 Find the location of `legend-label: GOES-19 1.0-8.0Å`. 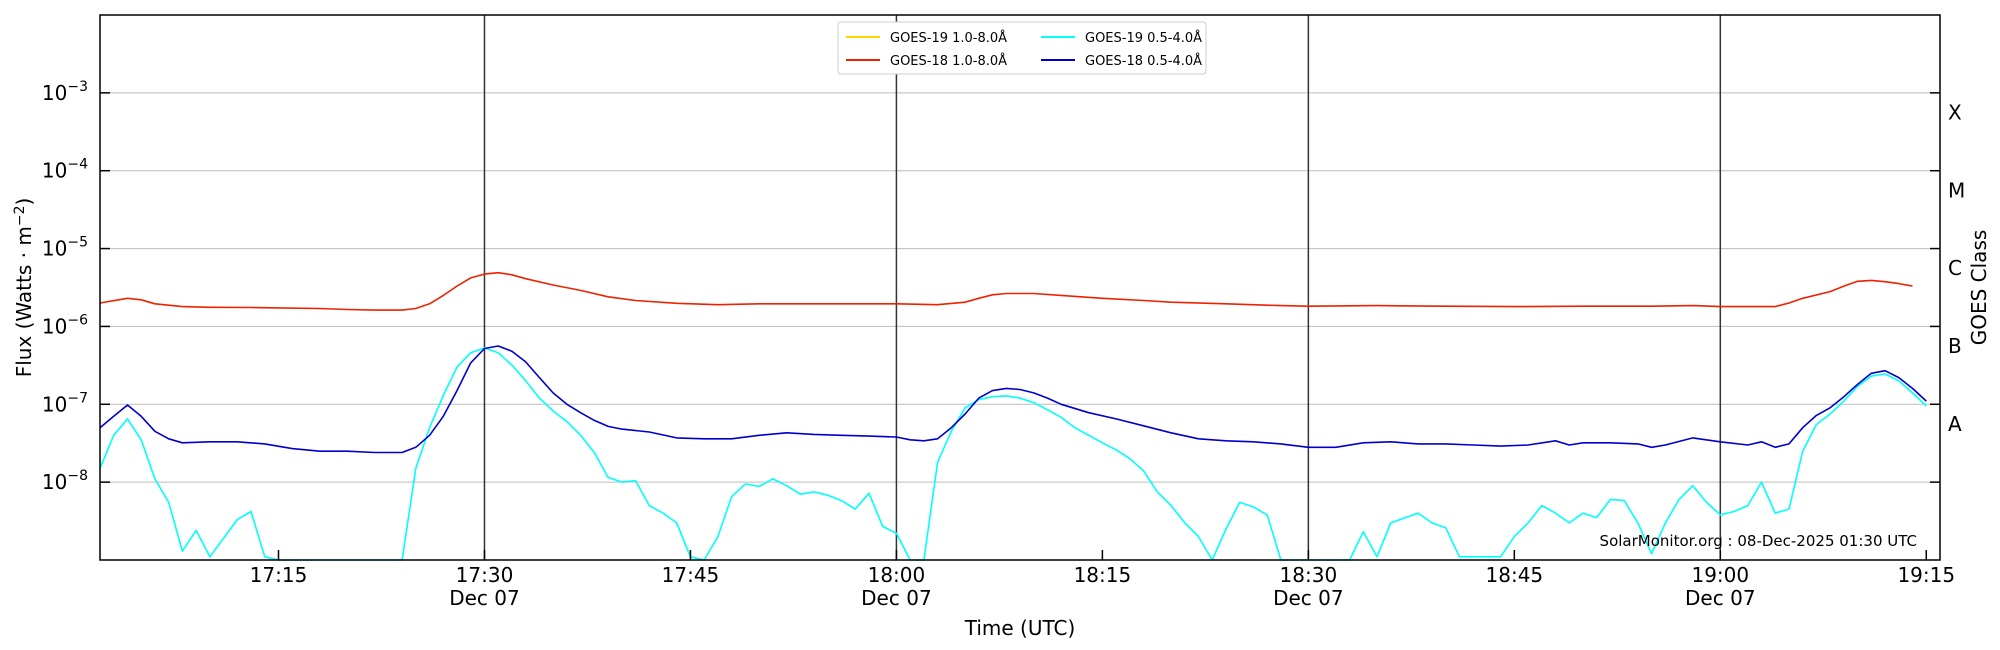

legend-label: GOES-19 1.0-8.0Å is located at coordinates (948, 38).